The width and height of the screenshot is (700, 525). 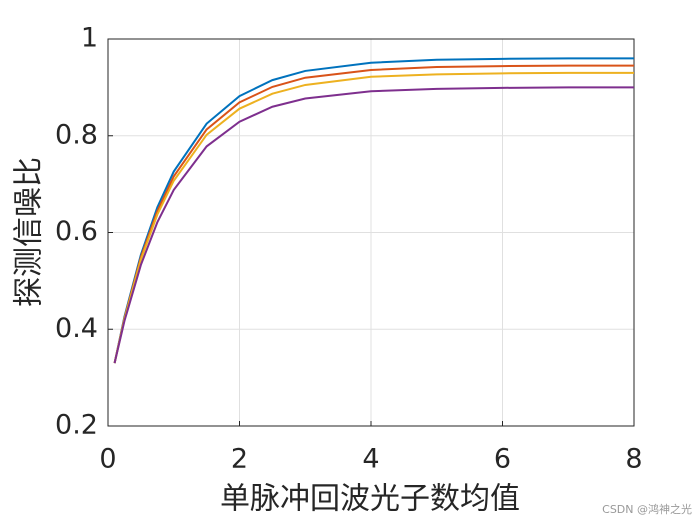 What do you see at coordinates (107, 459) in the screenshot?
I see `x-tick-label: 0` at bounding box center [107, 459].